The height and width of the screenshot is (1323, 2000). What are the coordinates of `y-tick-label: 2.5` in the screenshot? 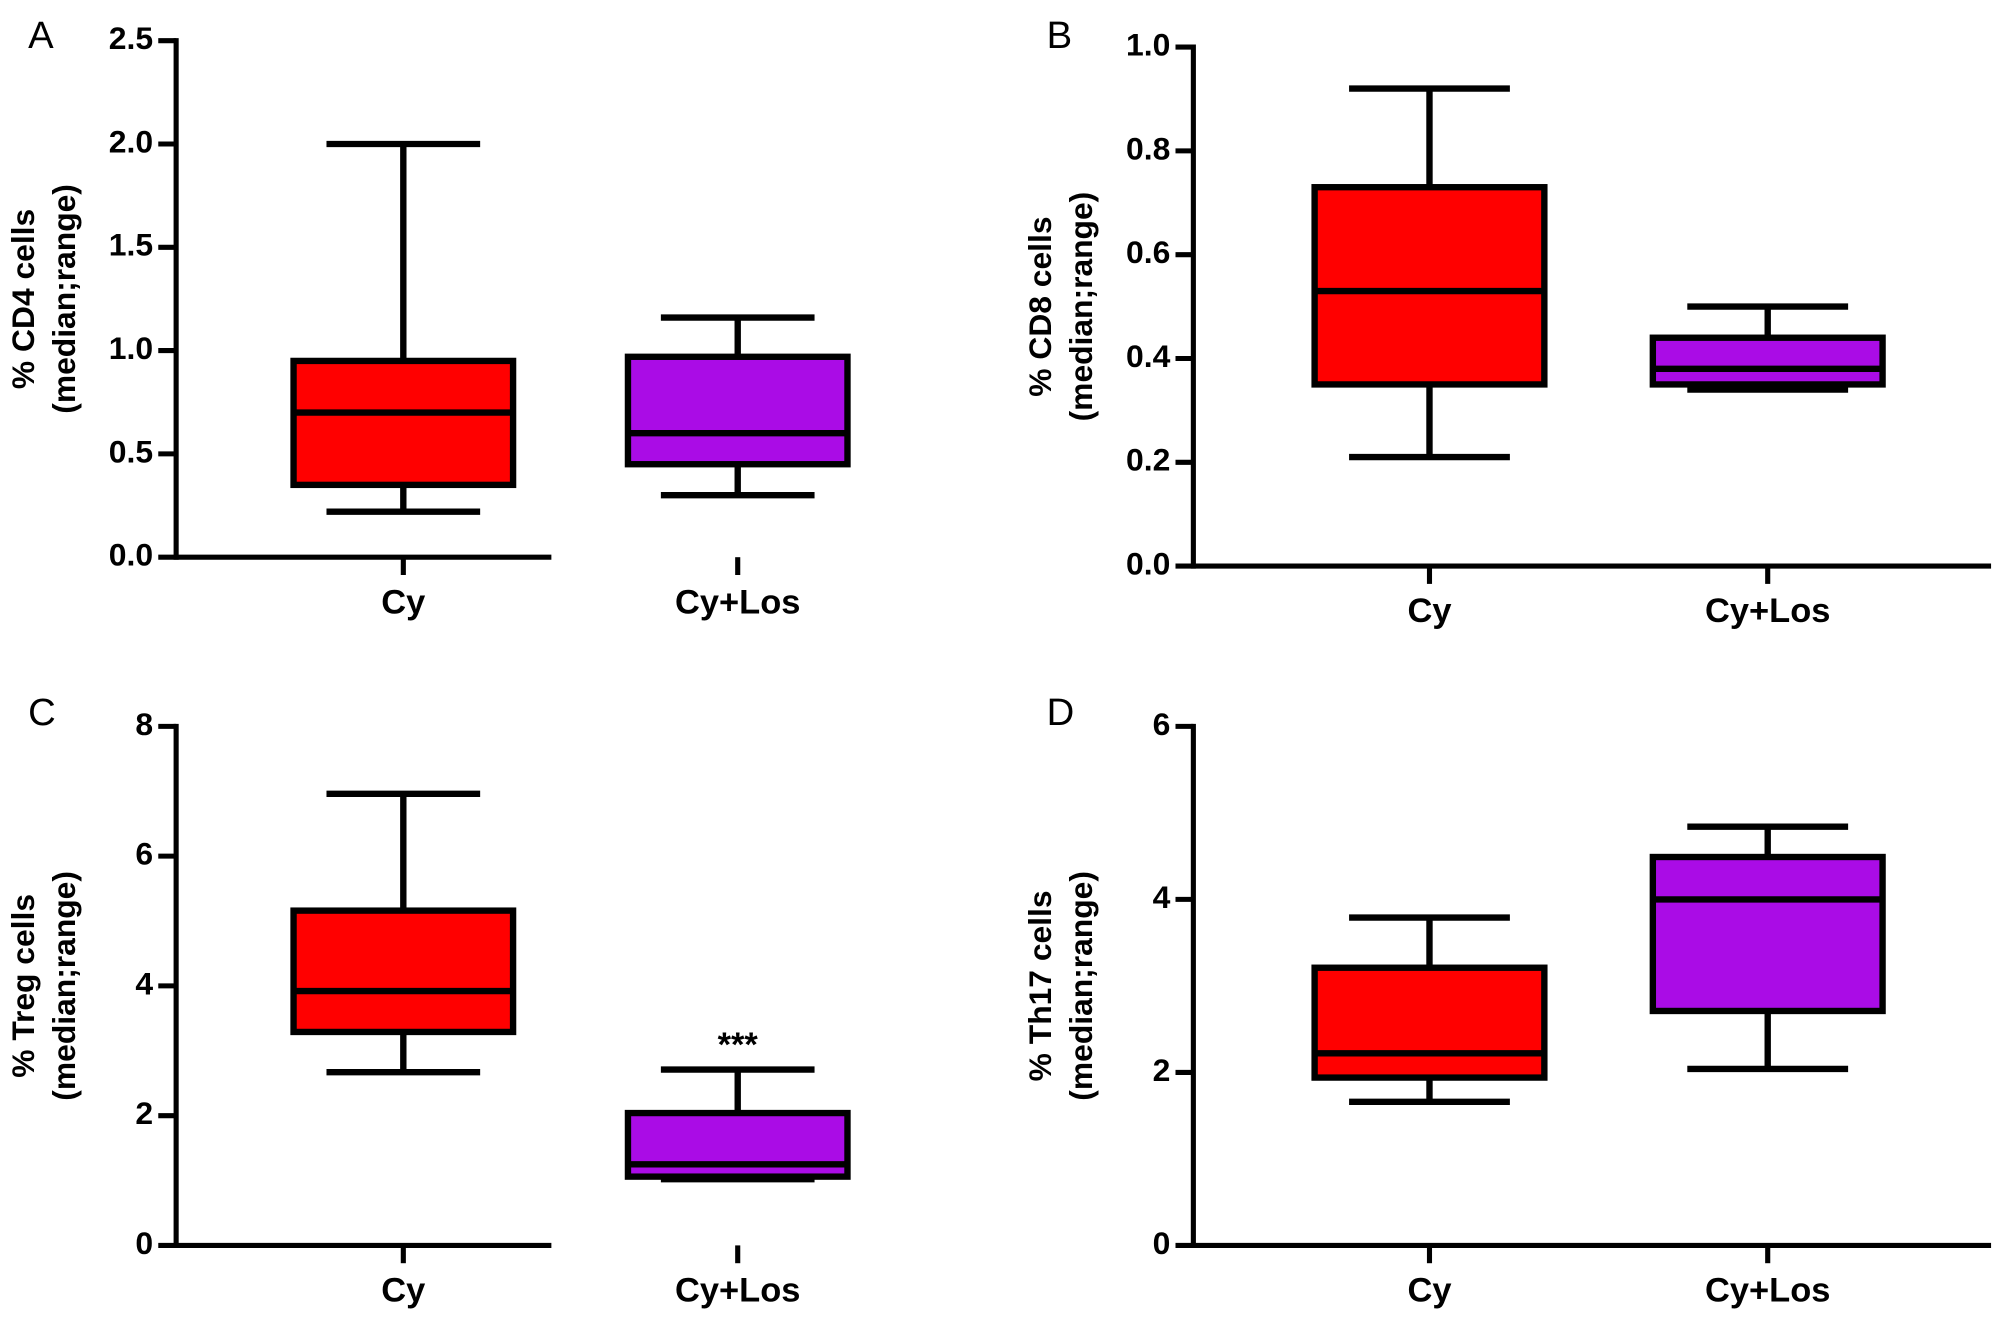 It's located at (131, 38).